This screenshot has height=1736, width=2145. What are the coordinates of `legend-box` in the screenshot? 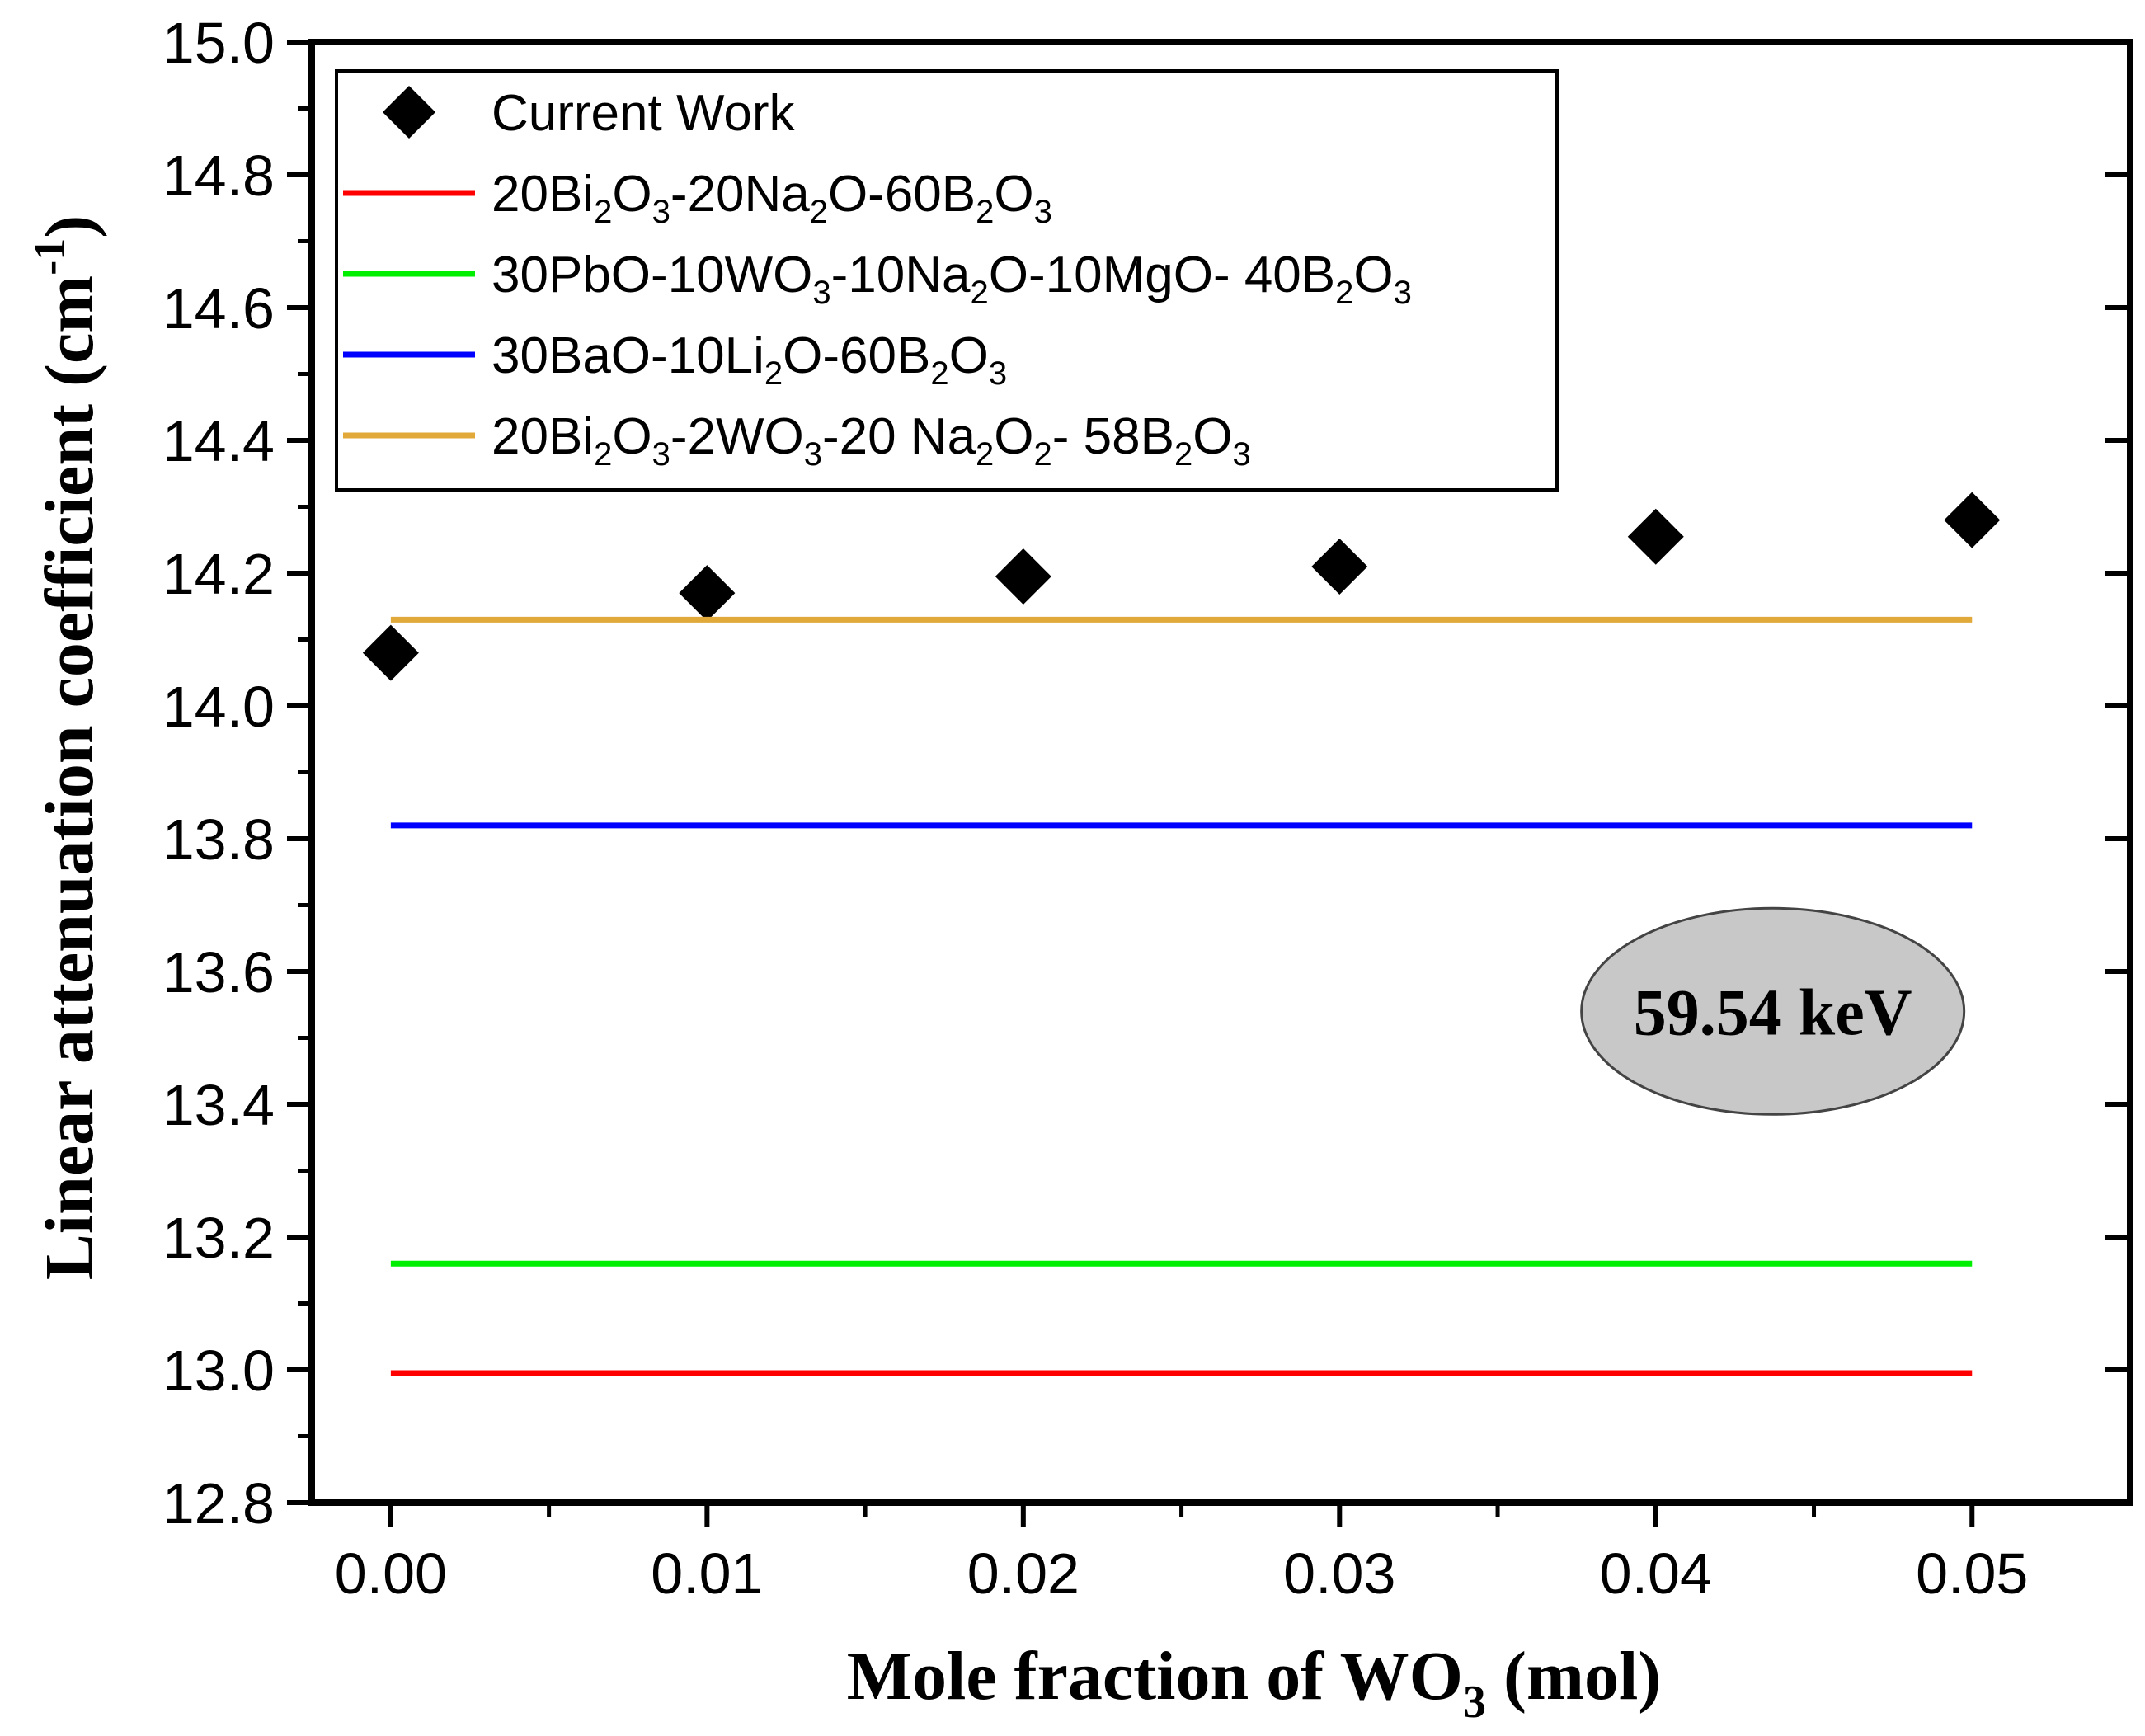 It's located at (947, 280).